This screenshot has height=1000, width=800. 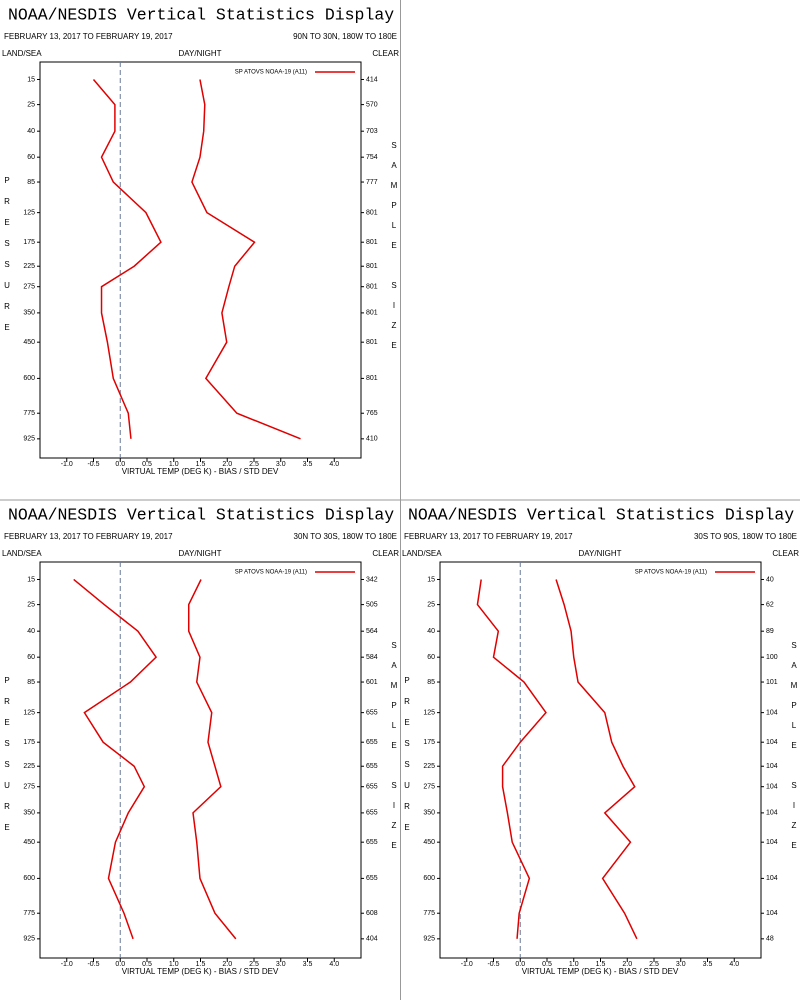 What do you see at coordinates (372, 182) in the screenshot?
I see `sample-size-label: 777` at bounding box center [372, 182].